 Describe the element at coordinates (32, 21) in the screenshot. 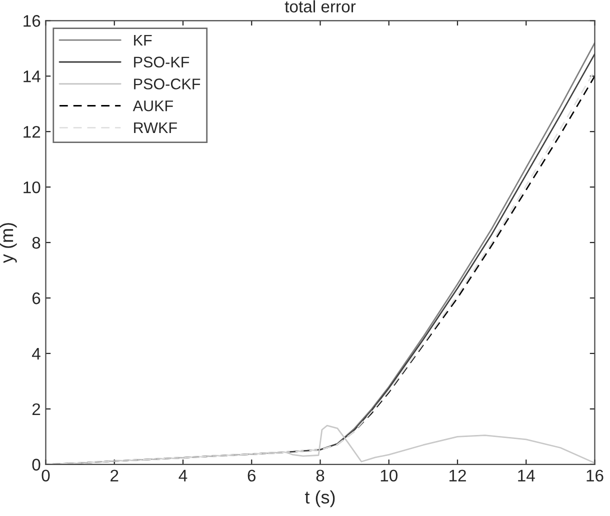

I see `y-tick-label: 16` at that location.